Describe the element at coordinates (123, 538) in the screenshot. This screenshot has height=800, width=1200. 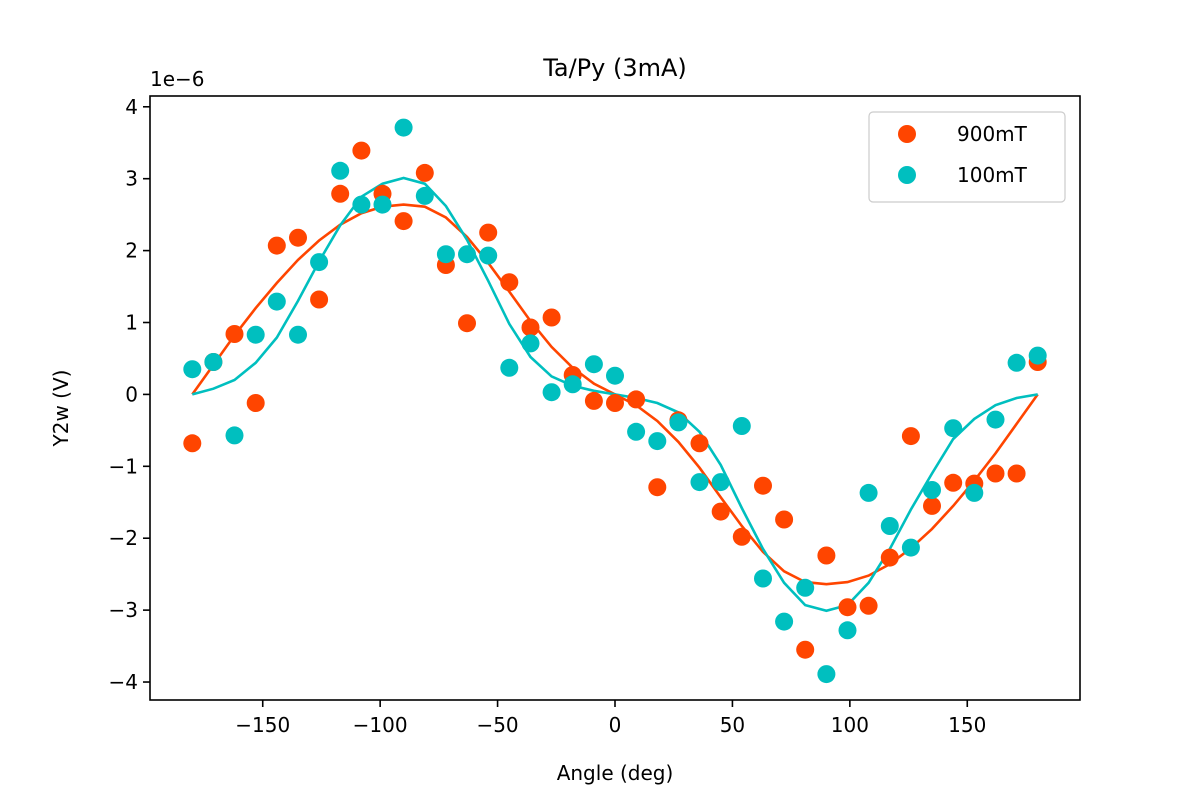
I see `y-tick-label: −2` at that location.